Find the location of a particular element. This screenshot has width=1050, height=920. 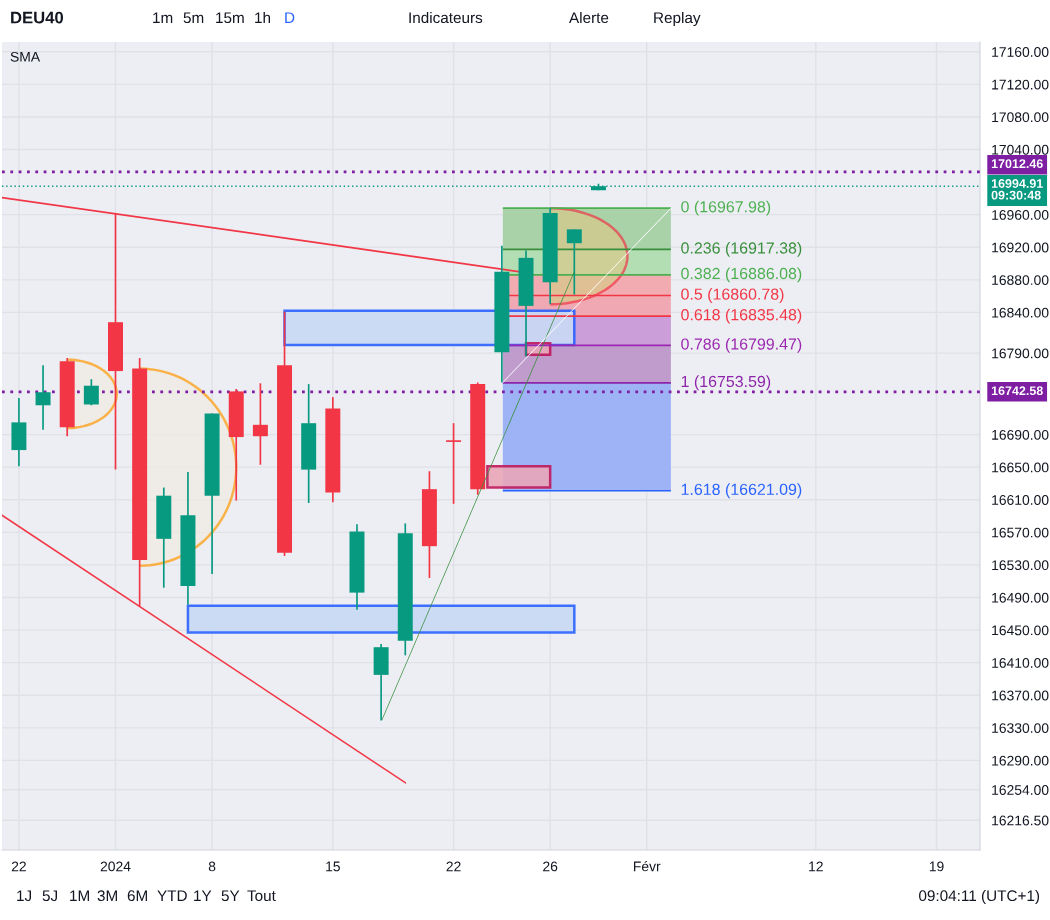

y-tick-label: 17080.00 is located at coordinates (1020, 117).